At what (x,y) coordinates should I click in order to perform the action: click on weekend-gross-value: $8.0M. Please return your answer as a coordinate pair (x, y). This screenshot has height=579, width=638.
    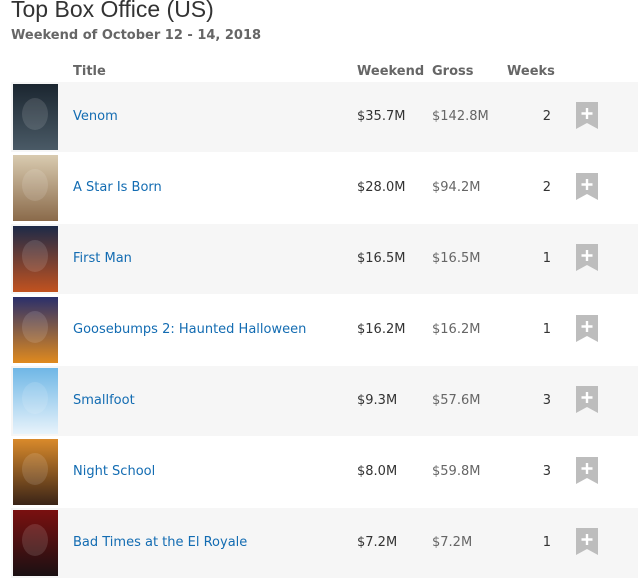
    Looking at the image, I should click on (377, 471).